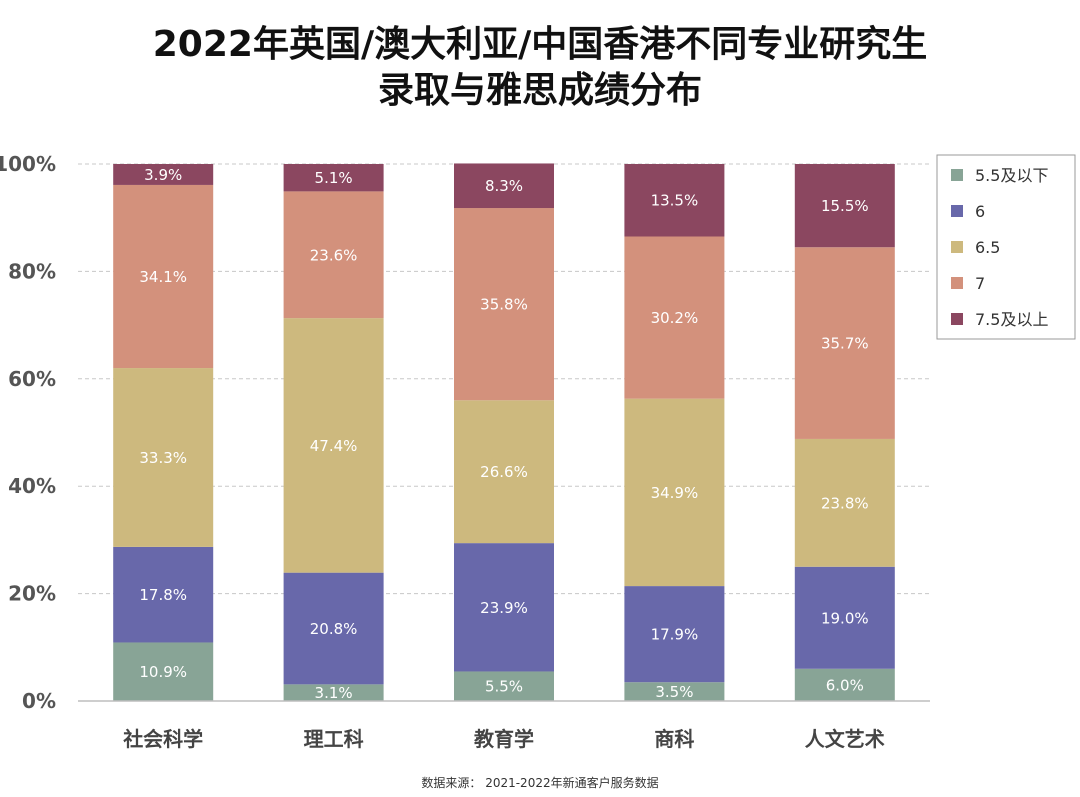 This screenshot has width=1080, height=797. I want to click on data-label: 3.1%, so click(334, 693).